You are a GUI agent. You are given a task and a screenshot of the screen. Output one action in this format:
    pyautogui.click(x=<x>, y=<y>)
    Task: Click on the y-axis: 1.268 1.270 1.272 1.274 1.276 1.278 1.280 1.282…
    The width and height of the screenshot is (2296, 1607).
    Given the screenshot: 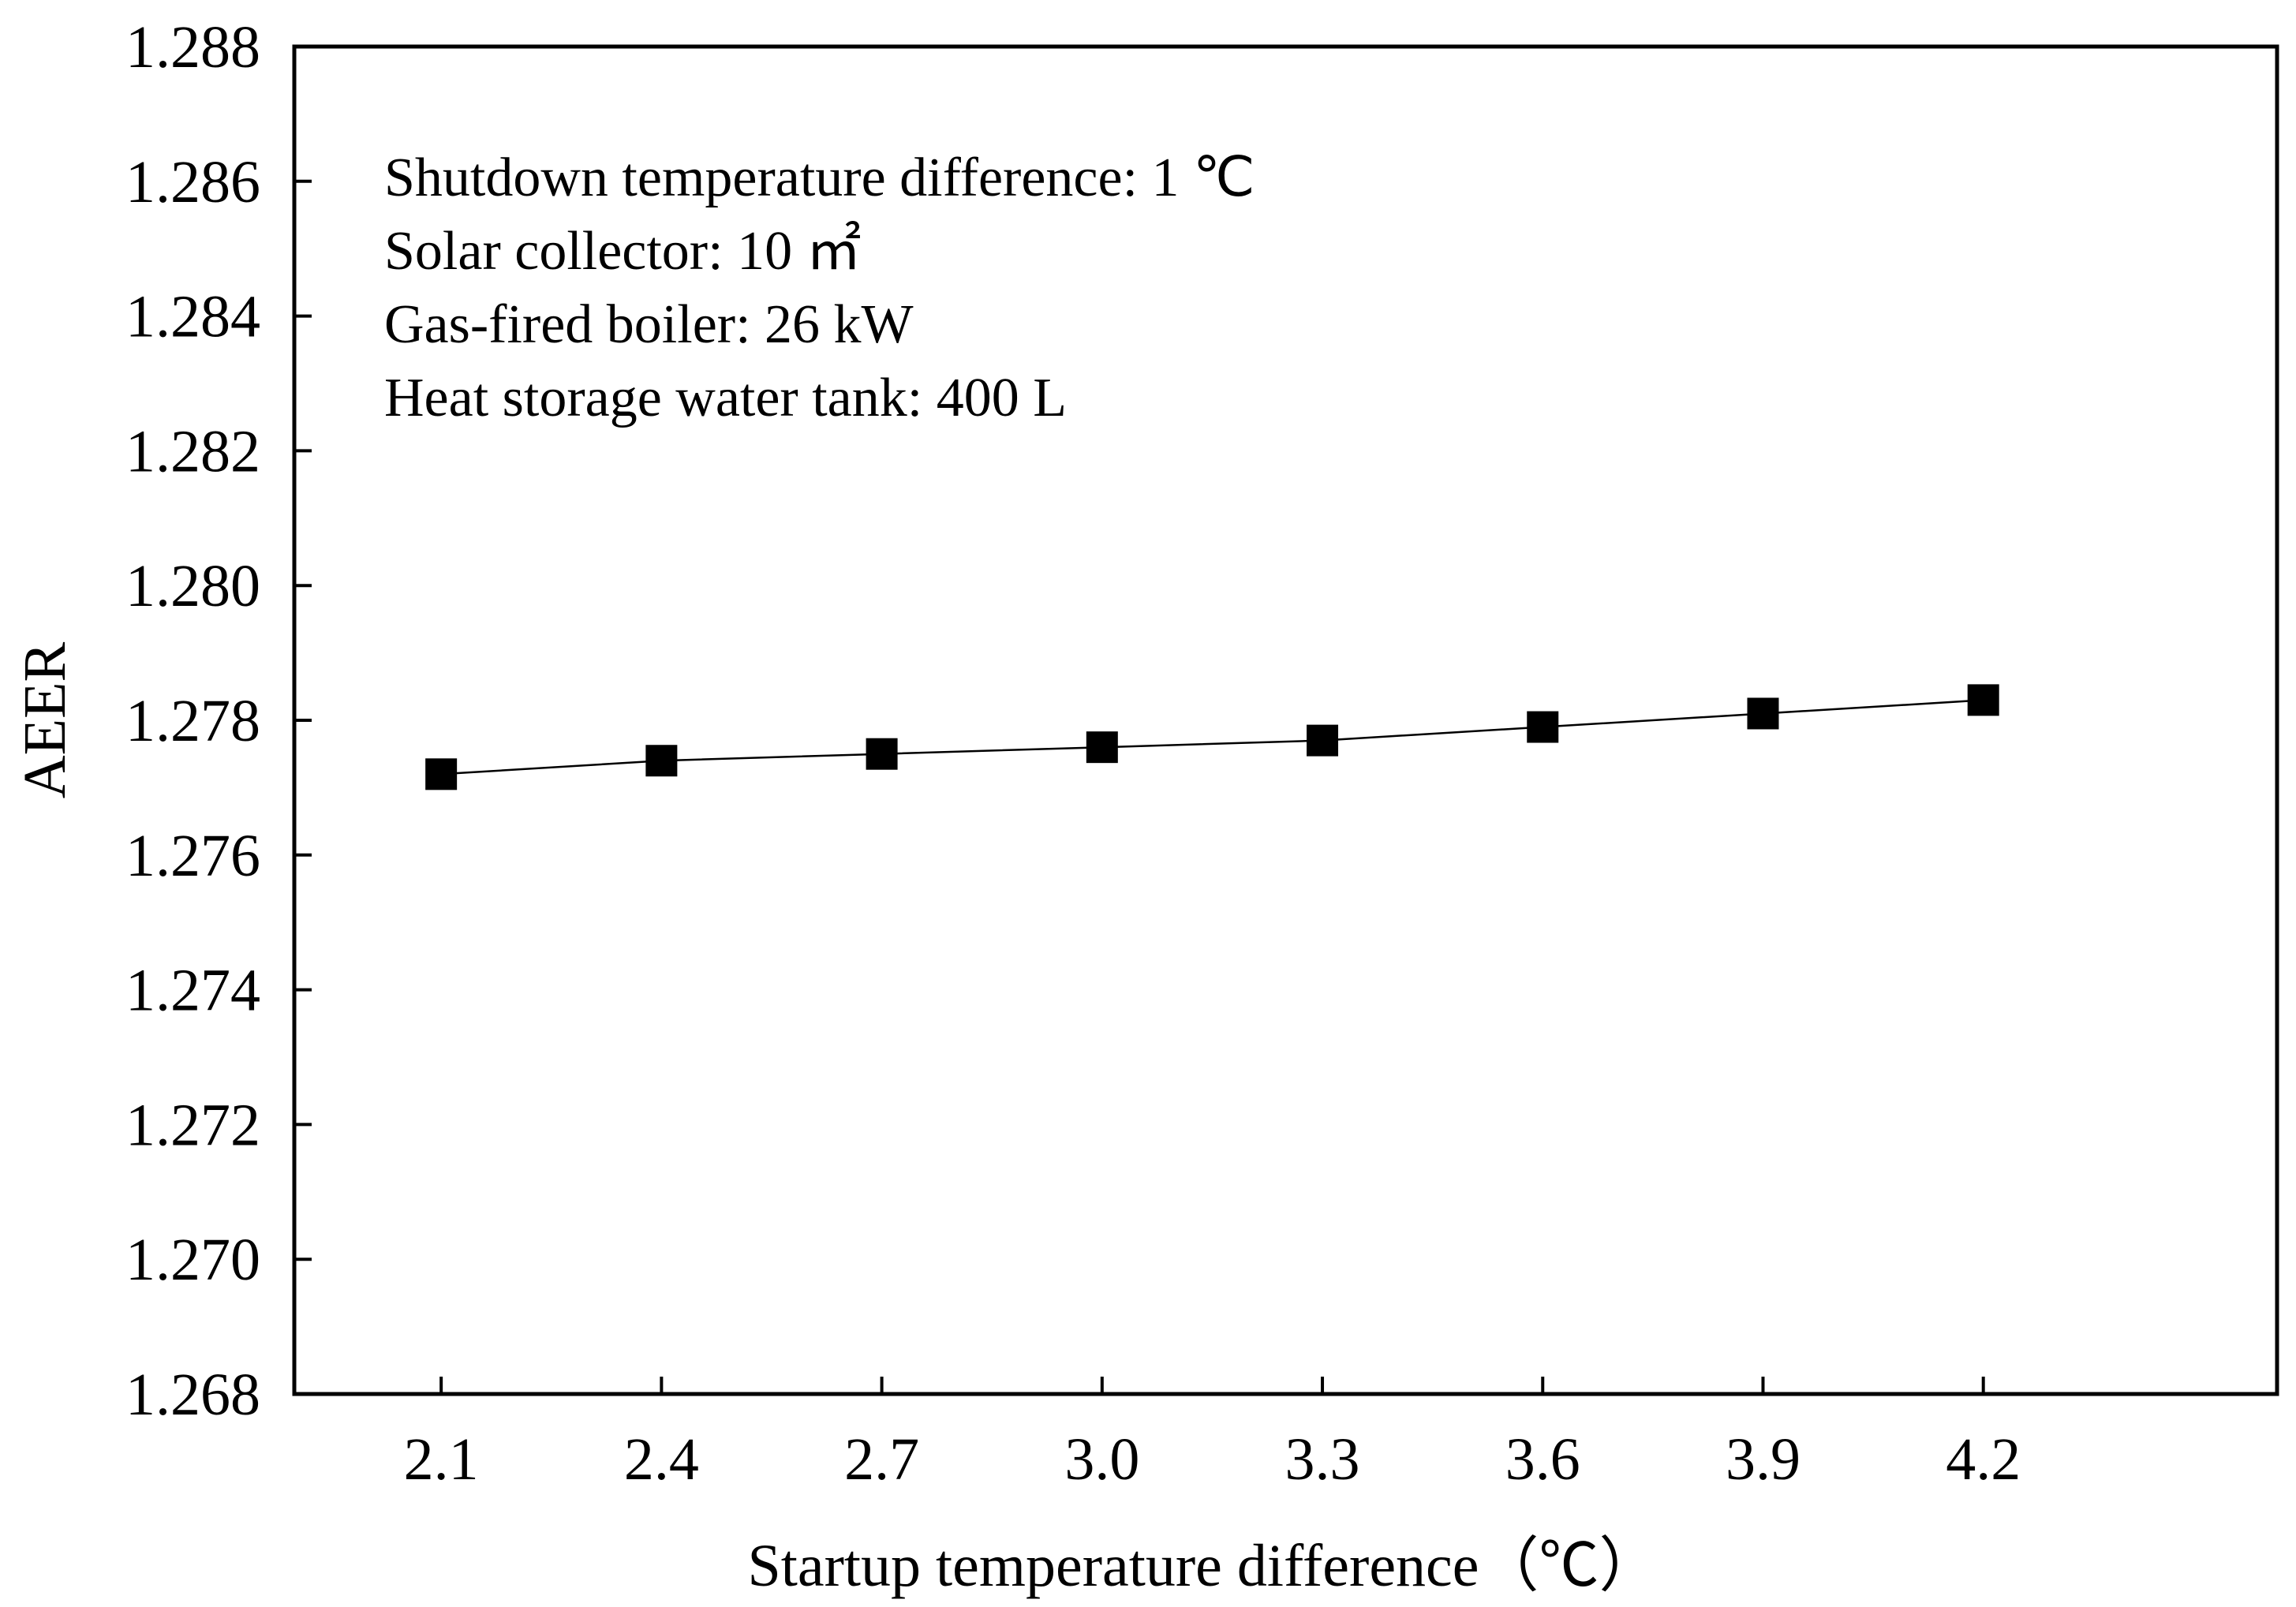 What is the action you would take?
    pyautogui.click(x=218, y=721)
    